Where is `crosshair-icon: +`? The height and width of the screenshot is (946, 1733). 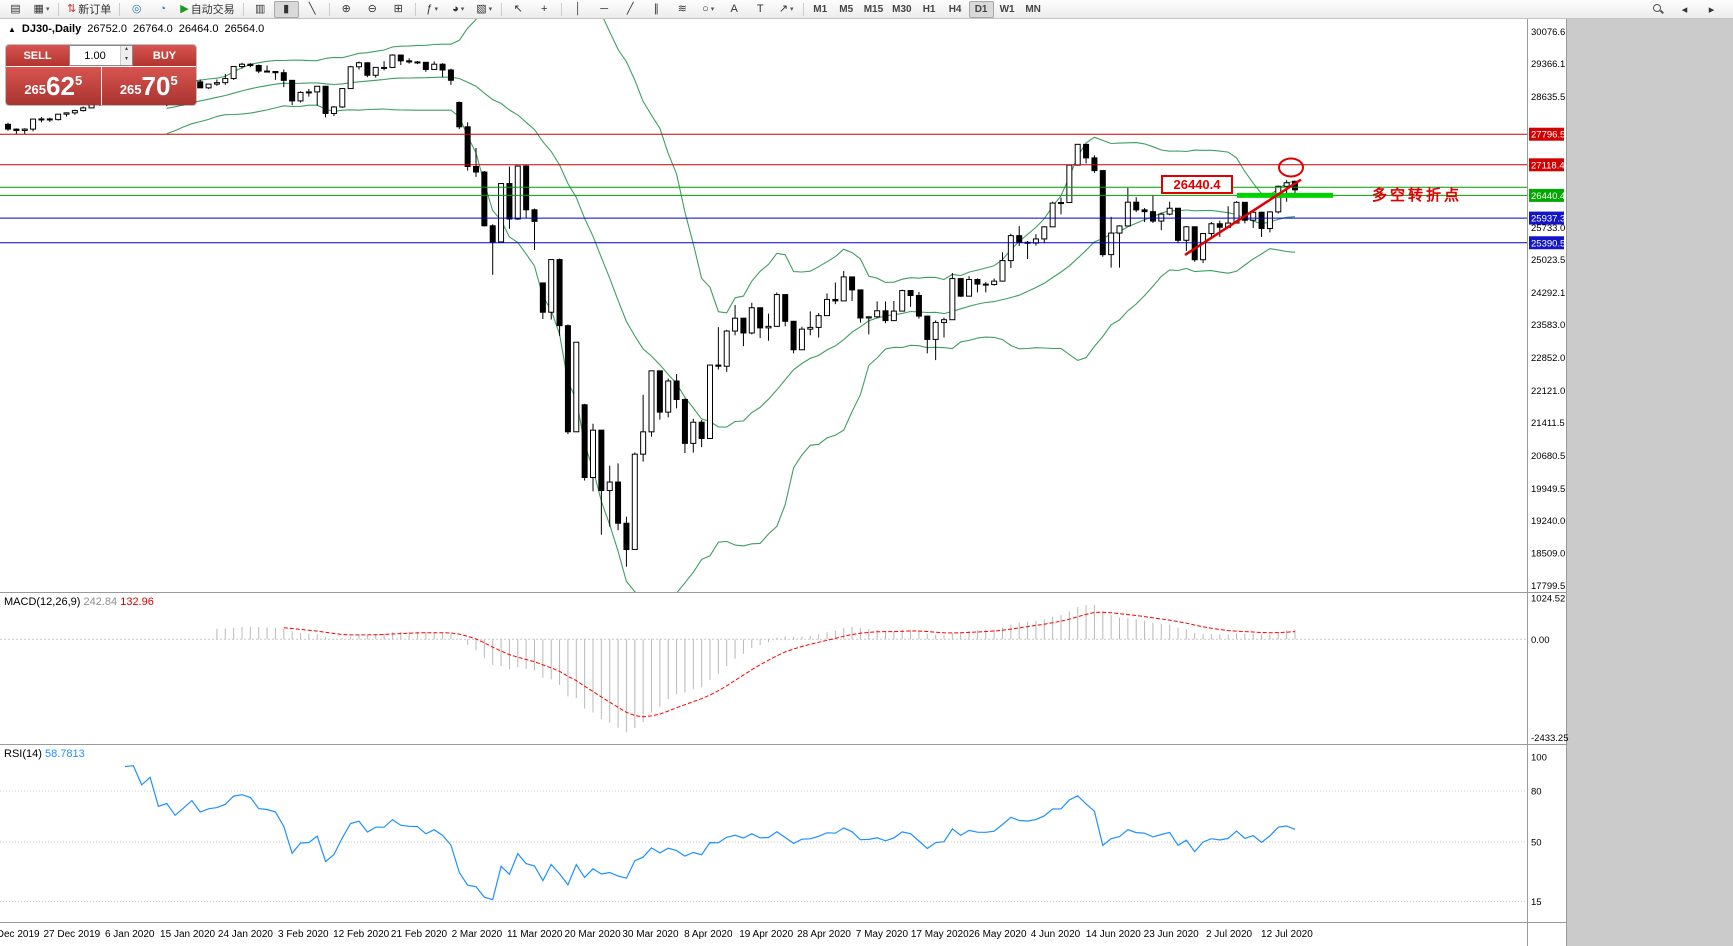 crosshair-icon: + is located at coordinates (544, 8).